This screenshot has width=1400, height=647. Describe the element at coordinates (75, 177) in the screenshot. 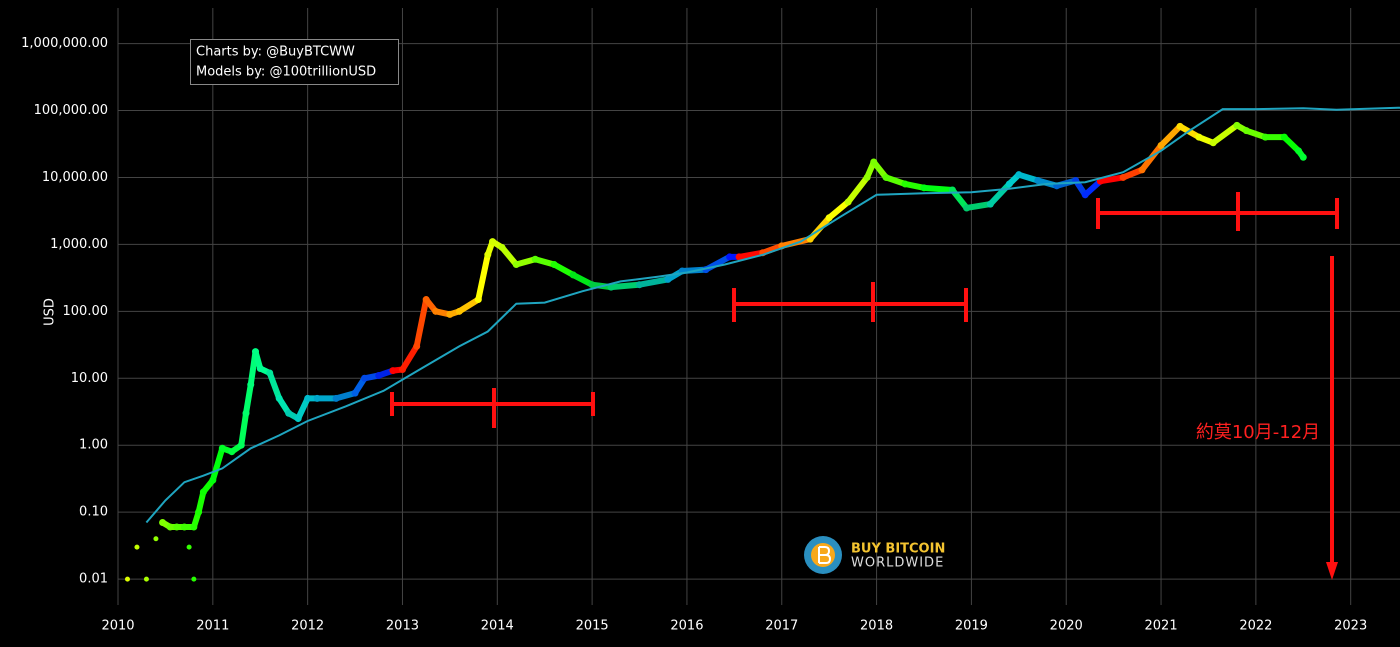

I see `y-tick-label: 10,000.00` at that location.